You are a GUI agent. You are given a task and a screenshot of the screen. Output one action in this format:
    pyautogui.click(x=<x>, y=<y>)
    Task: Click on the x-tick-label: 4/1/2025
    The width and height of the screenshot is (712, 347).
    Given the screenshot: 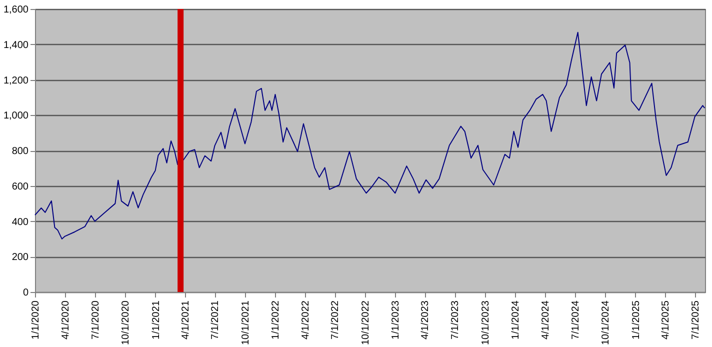 What is the action you would take?
    pyautogui.click(x=666, y=320)
    